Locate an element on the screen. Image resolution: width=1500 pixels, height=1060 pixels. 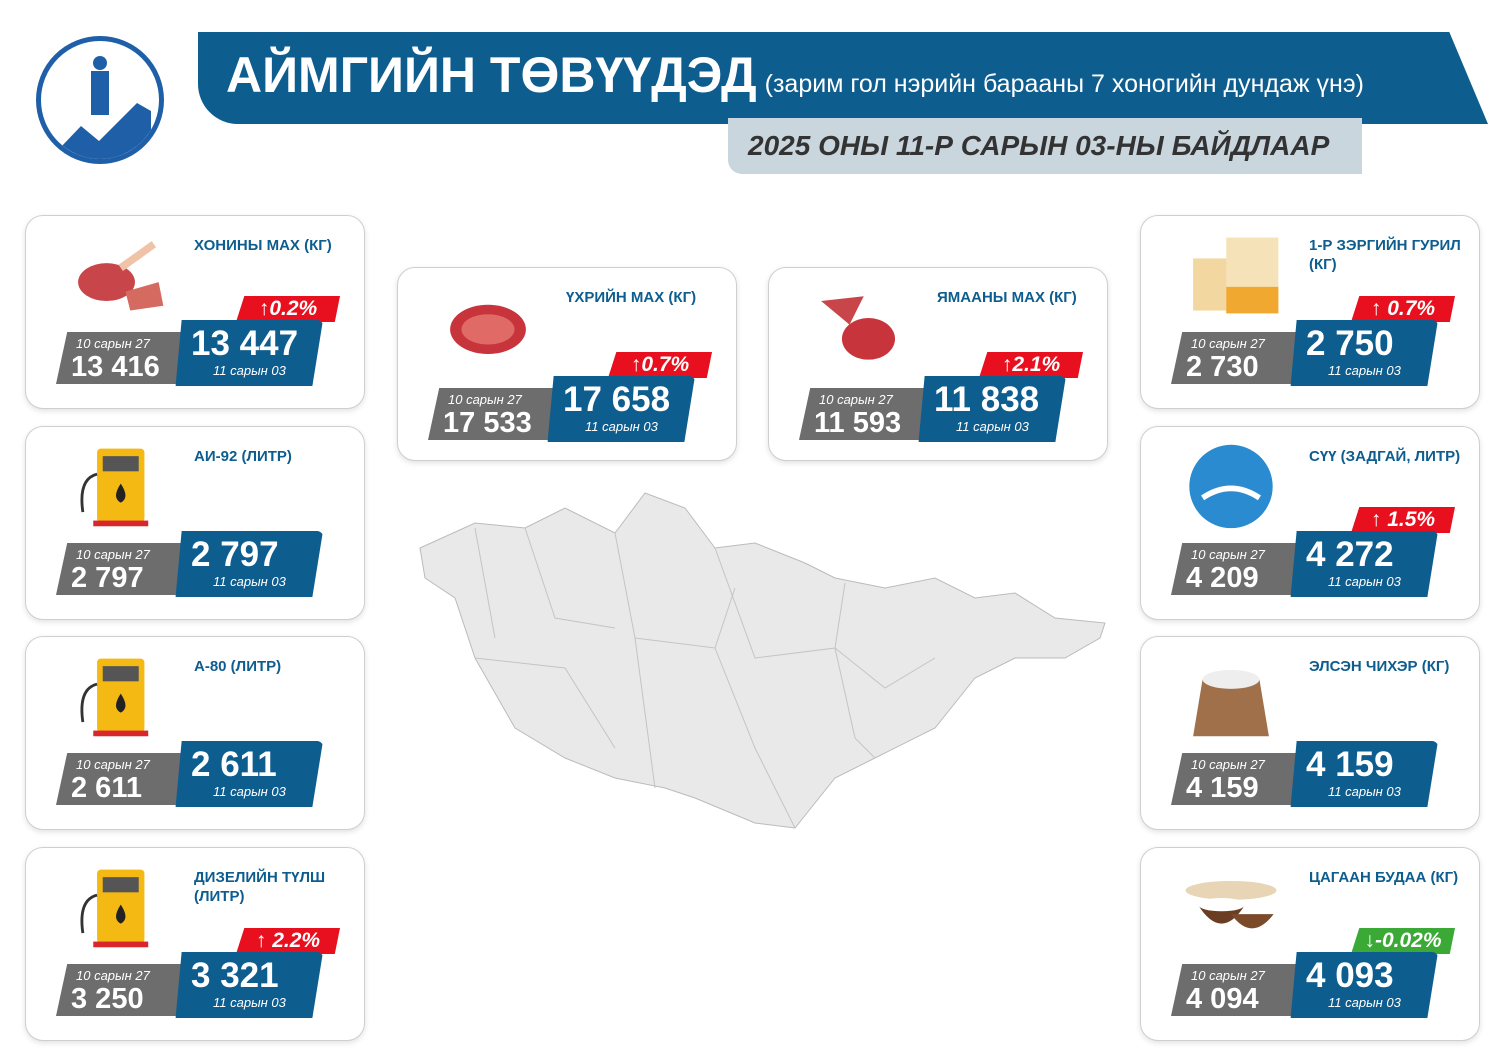
report-date: 2025 ОНЫ 11-Р САРЫН 03-НЫ БАЙДЛААР is located at coordinates (1039, 145).